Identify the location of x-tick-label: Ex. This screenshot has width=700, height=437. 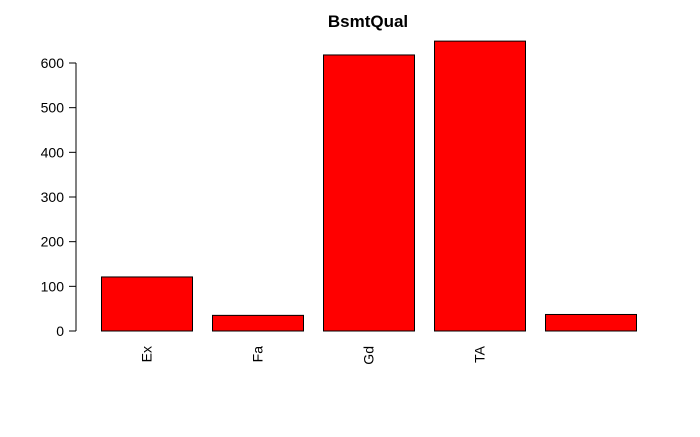
(147, 354).